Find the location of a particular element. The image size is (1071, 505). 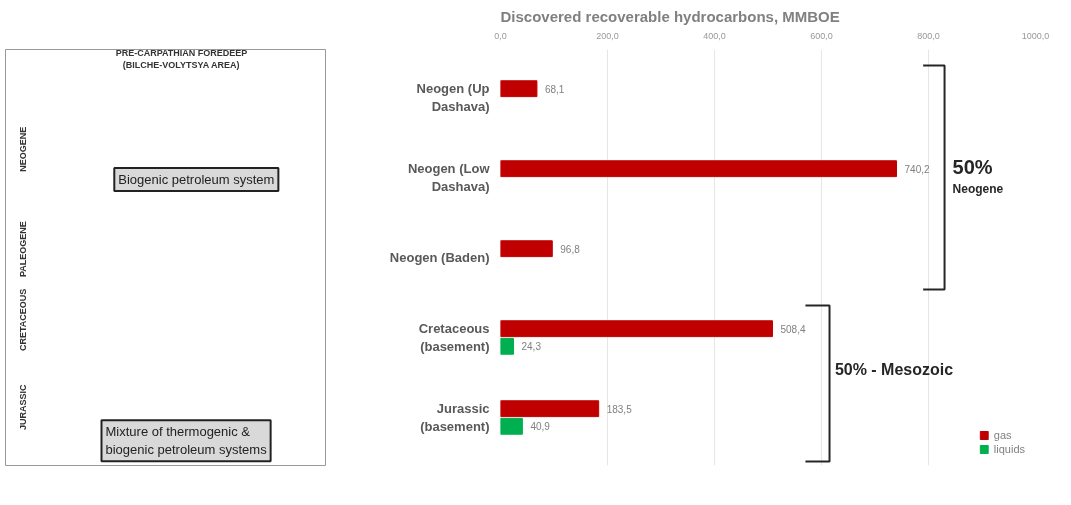

x-tick-label: 600,0 is located at coordinates (821, 35).